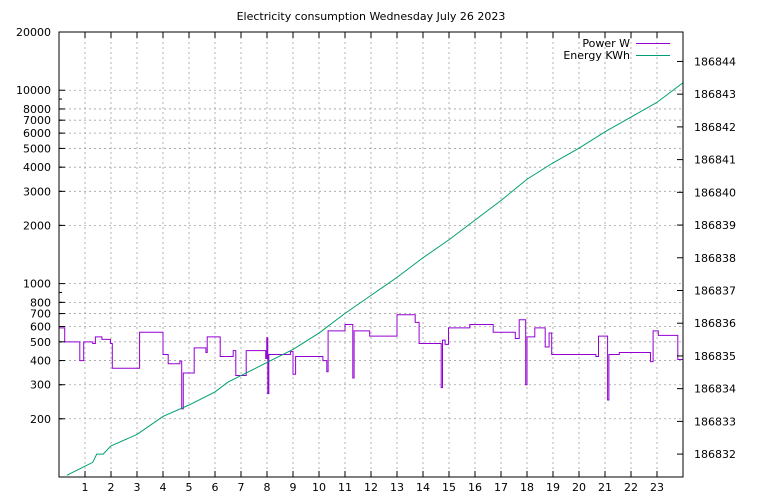 This screenshot has width=768, height=500. Describe the element at coordinates (715, 160) in the screenshot. I see `y2-tick-label: 186841` at that location.